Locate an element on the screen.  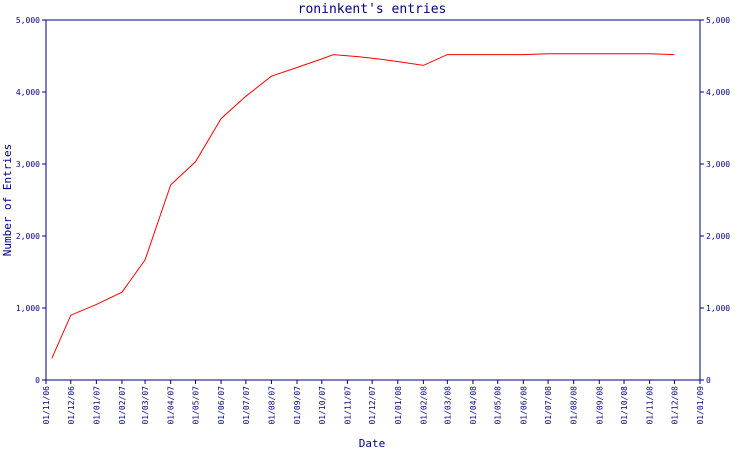
chart-title: roninkent's entries is located at coordinates (372, 9).